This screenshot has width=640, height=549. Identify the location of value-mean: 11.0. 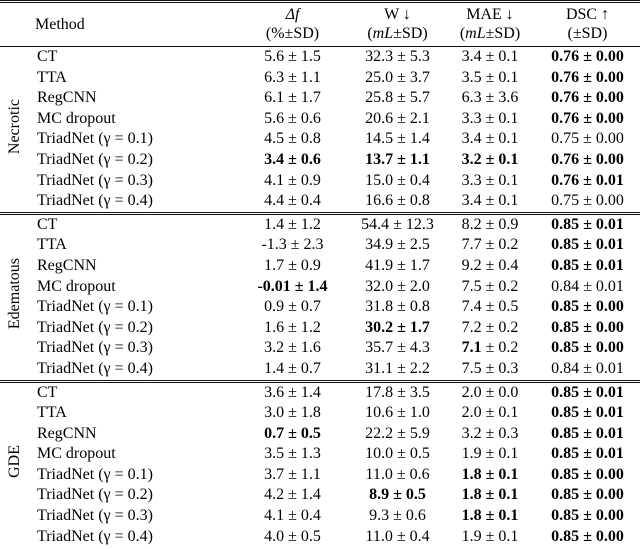
(379, 474).